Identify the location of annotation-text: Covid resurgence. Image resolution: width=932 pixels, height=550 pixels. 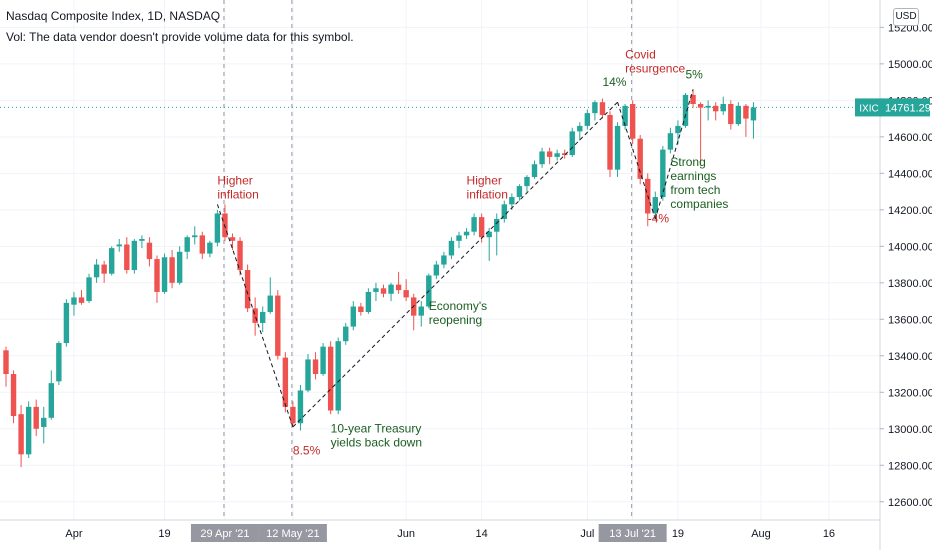
(655, 61).